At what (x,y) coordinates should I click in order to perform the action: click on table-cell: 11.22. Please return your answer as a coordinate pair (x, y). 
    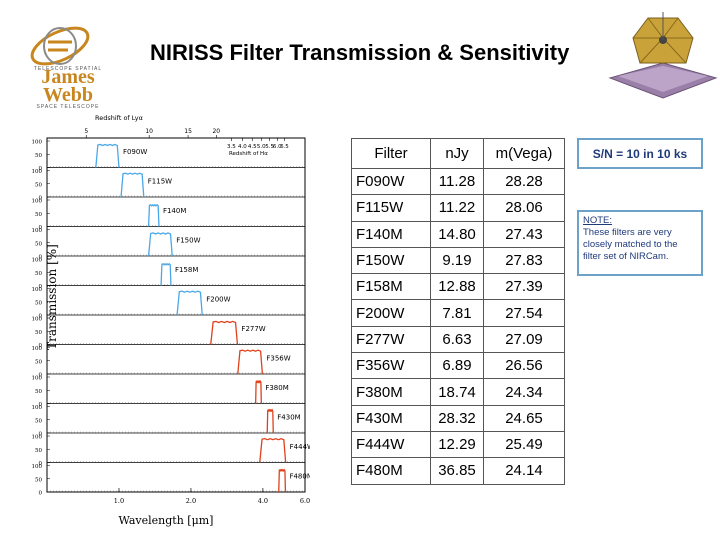
    Looking at the image, I should click on (457, 208).